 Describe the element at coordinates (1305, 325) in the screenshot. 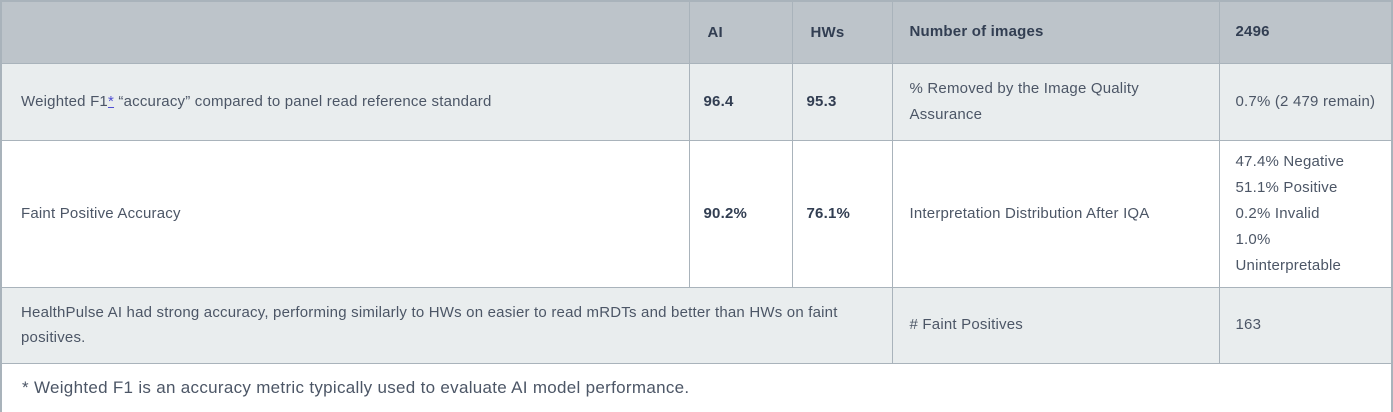

I see `faint-positives-count-value: 163` at that location.